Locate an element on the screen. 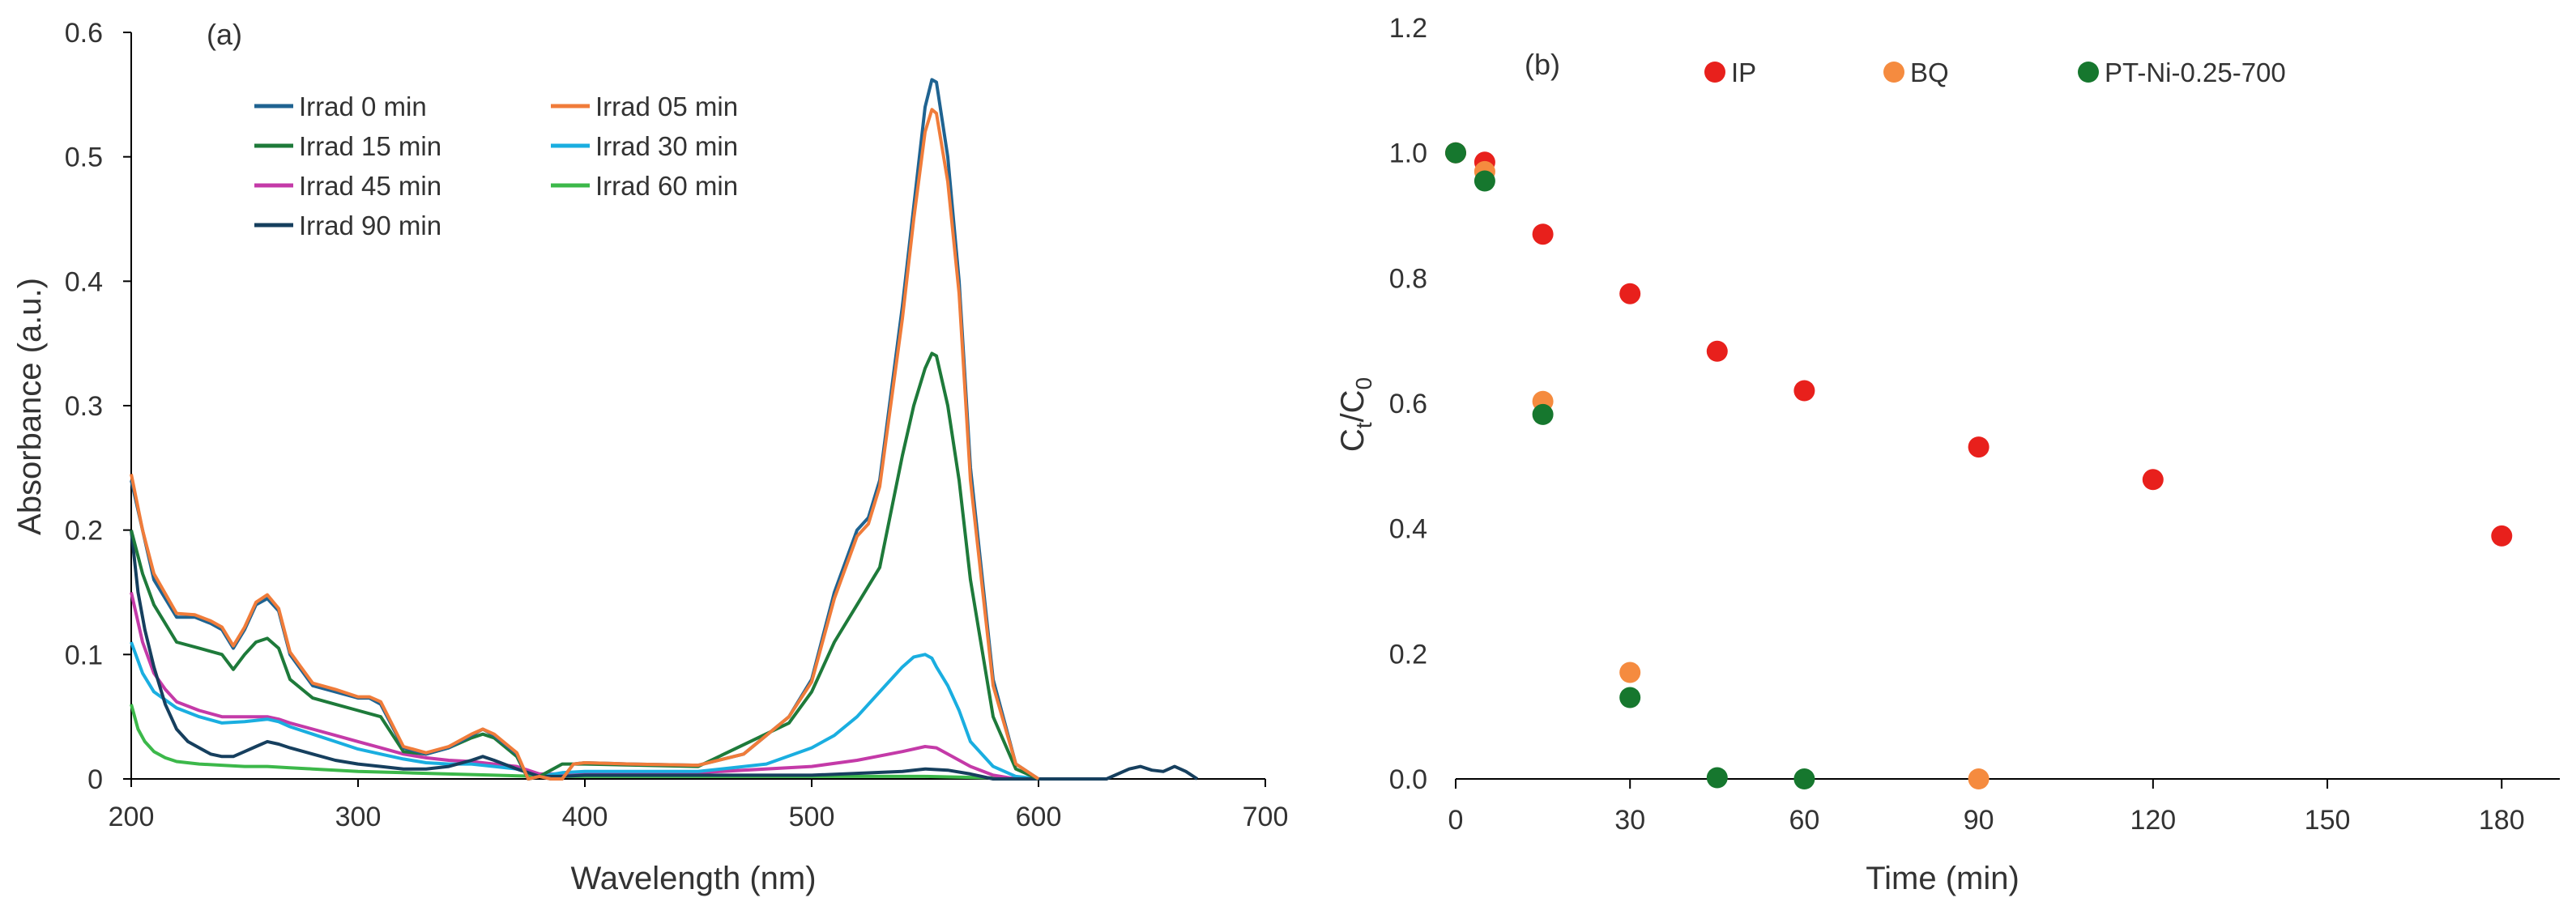 This screenshot has height=919, width=2576. panel-b-y-tick-label: 0.0 is located at coordinates (1408, 779).